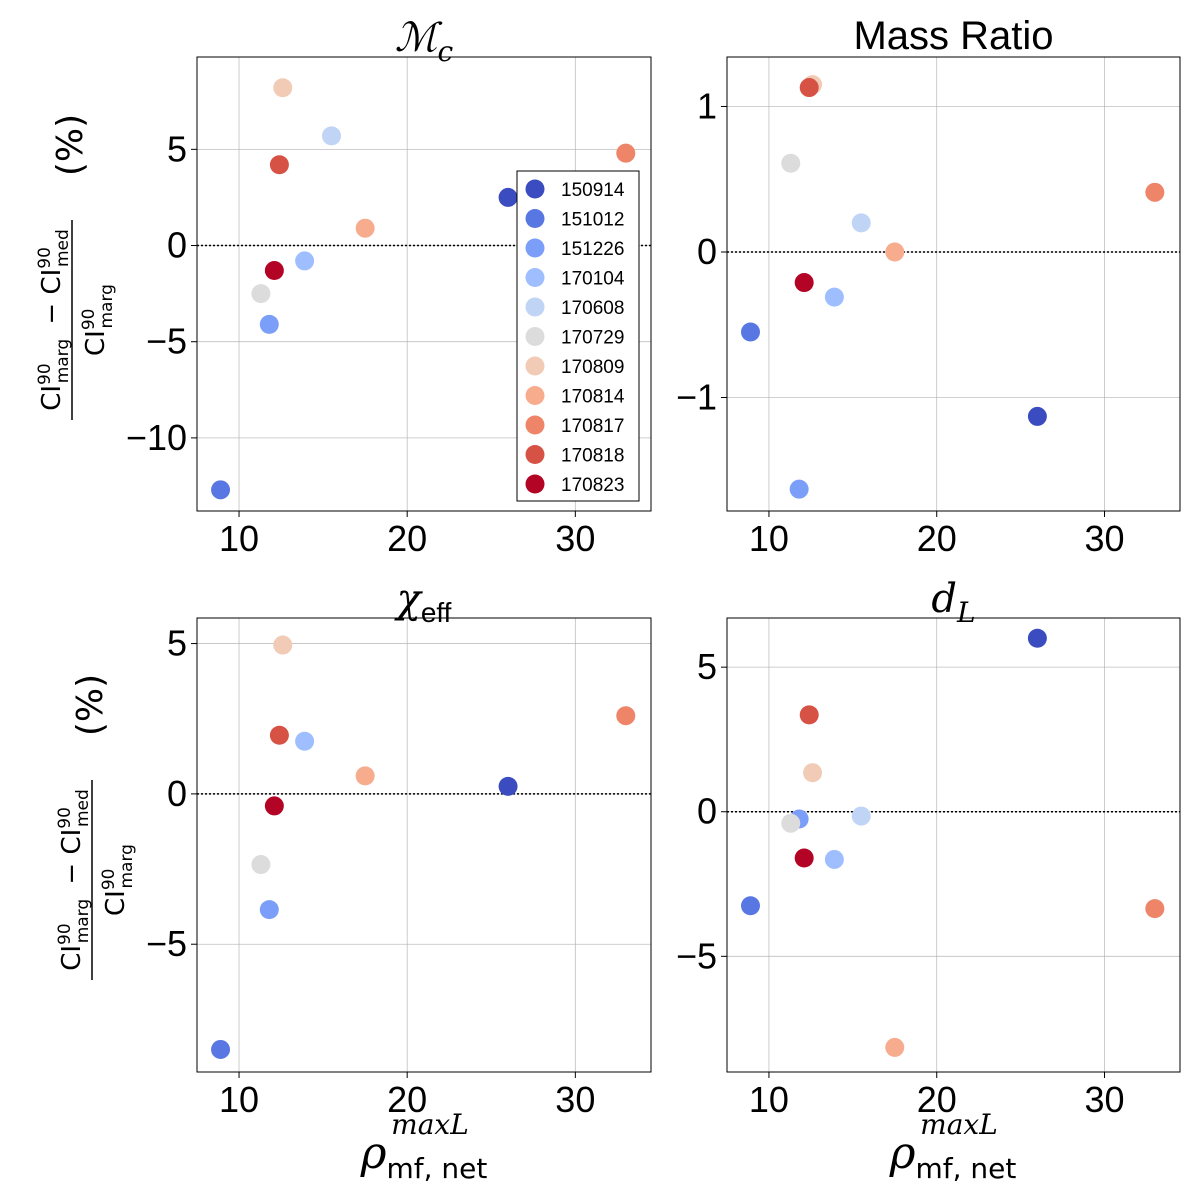 This screenshot has height=1200, width=1200. Describe the element at coordinates (592, 456) in the screenshot. I see `legend-label-170818: 170818` at that location.